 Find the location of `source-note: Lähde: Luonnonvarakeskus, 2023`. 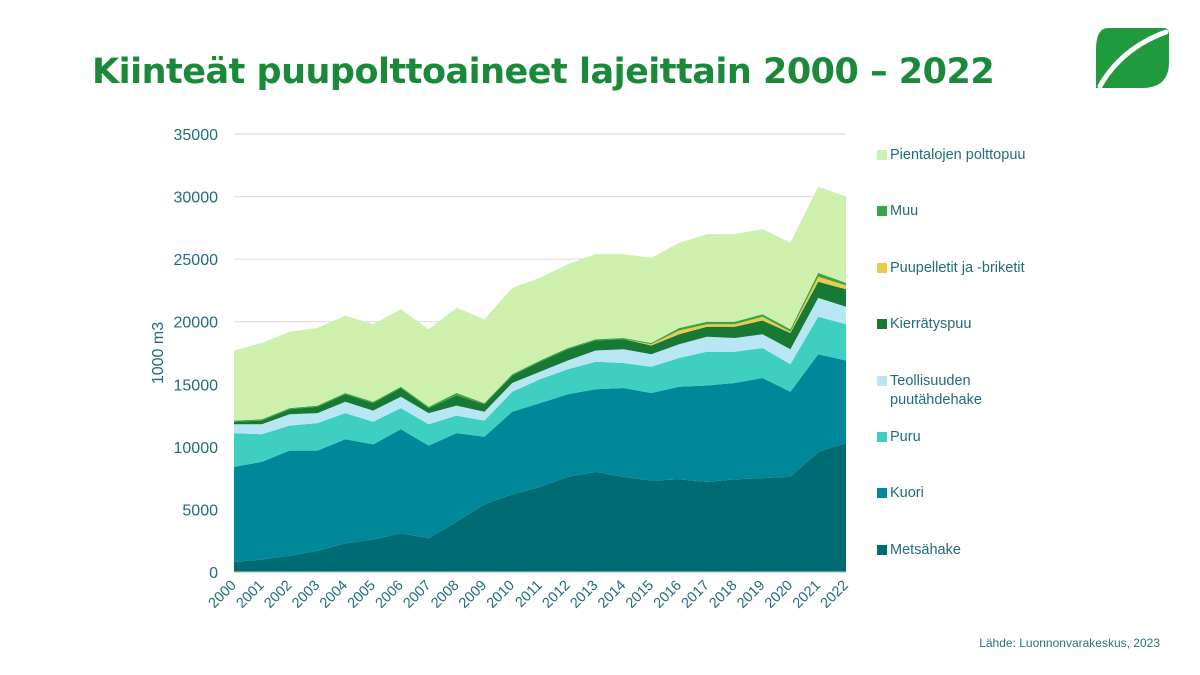

source-note: Lähde: Luonnonvarakeskus, 2023 is located at coordinates (1069, 643).